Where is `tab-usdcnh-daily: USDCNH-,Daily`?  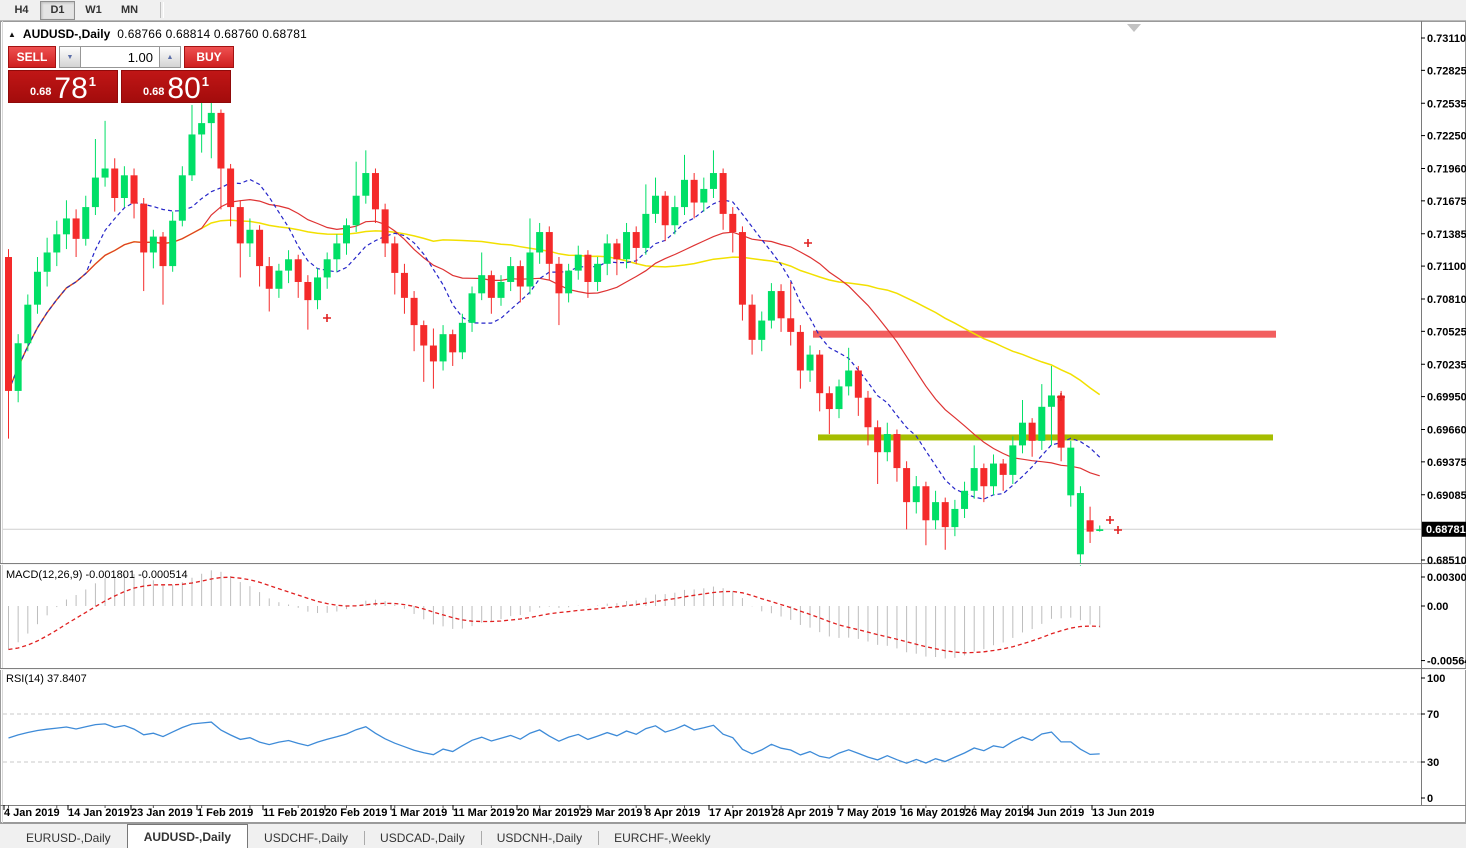 tab-usdcnh-daily: USDCNH-,Daily is located at coordinates (539, 838).